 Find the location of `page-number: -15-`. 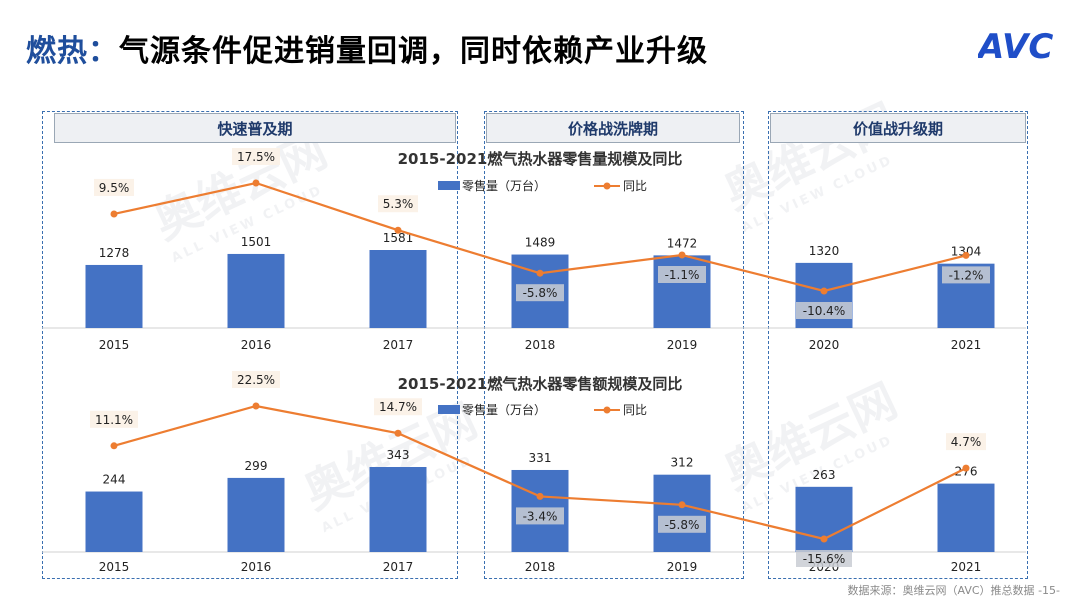

page-number: -15- is located at coordinates (1049, 590).